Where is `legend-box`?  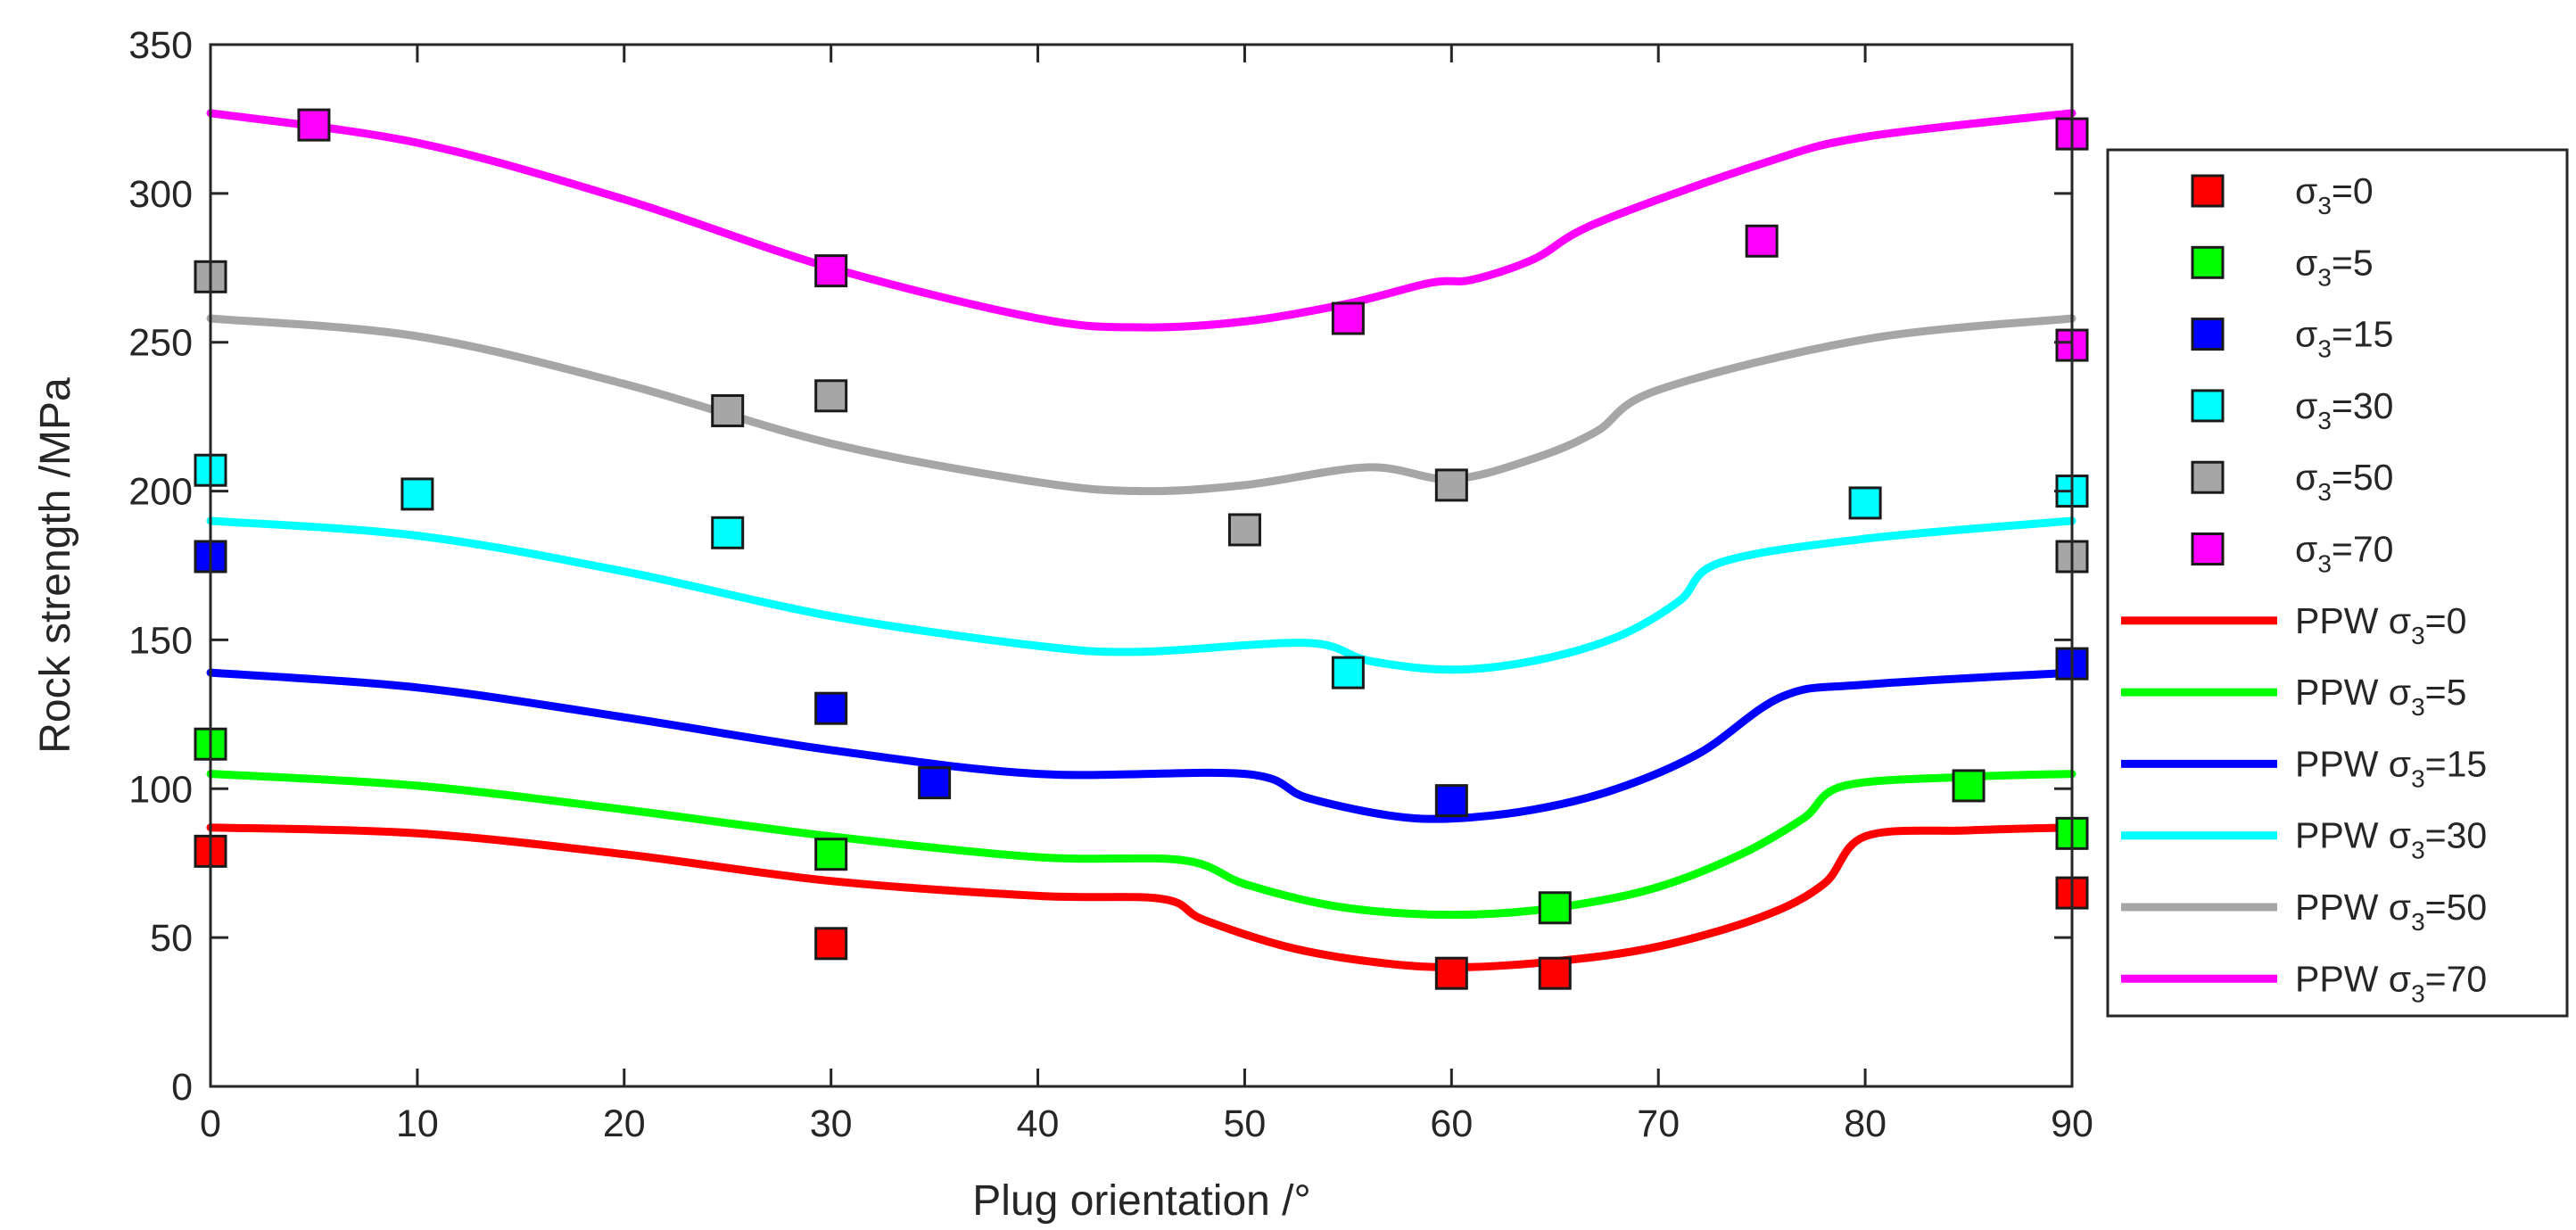
legend-box is located at coordinates (2337, 583).